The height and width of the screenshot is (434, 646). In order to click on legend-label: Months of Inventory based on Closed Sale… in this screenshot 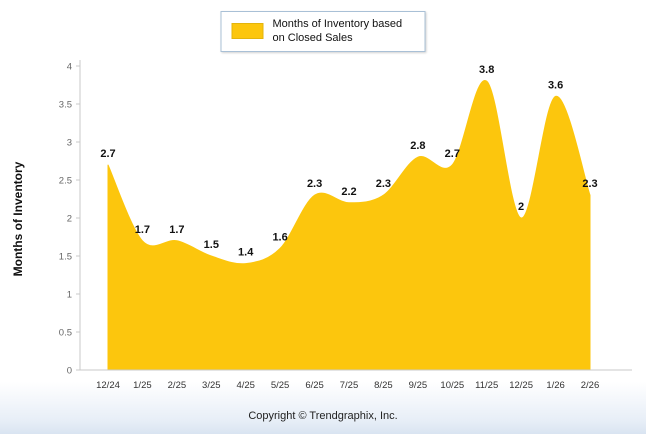, I will do `click(337, 31)`.